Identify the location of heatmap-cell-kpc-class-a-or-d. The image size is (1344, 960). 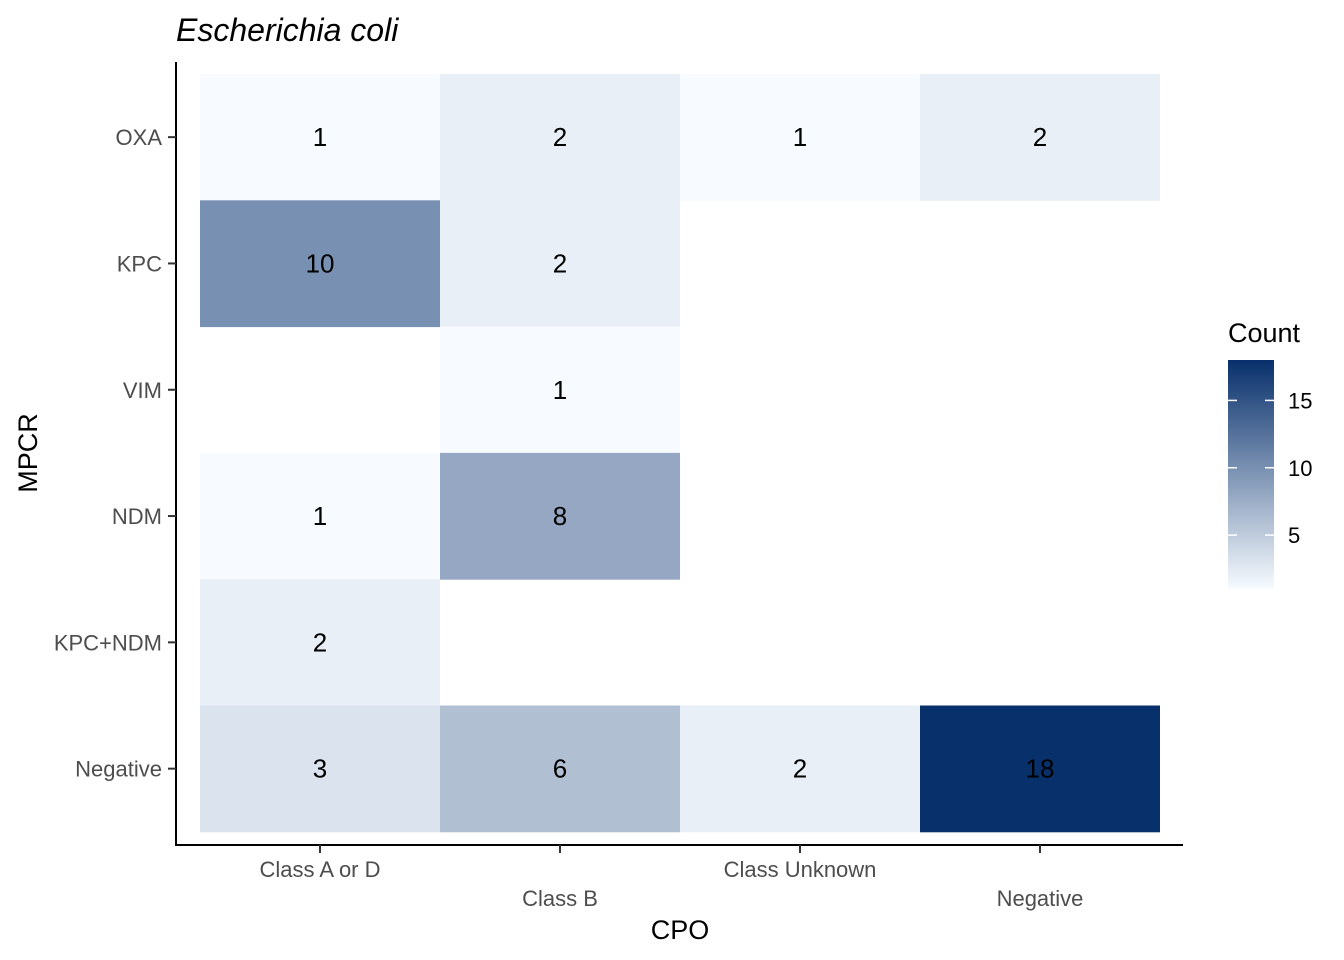
(320, 264).